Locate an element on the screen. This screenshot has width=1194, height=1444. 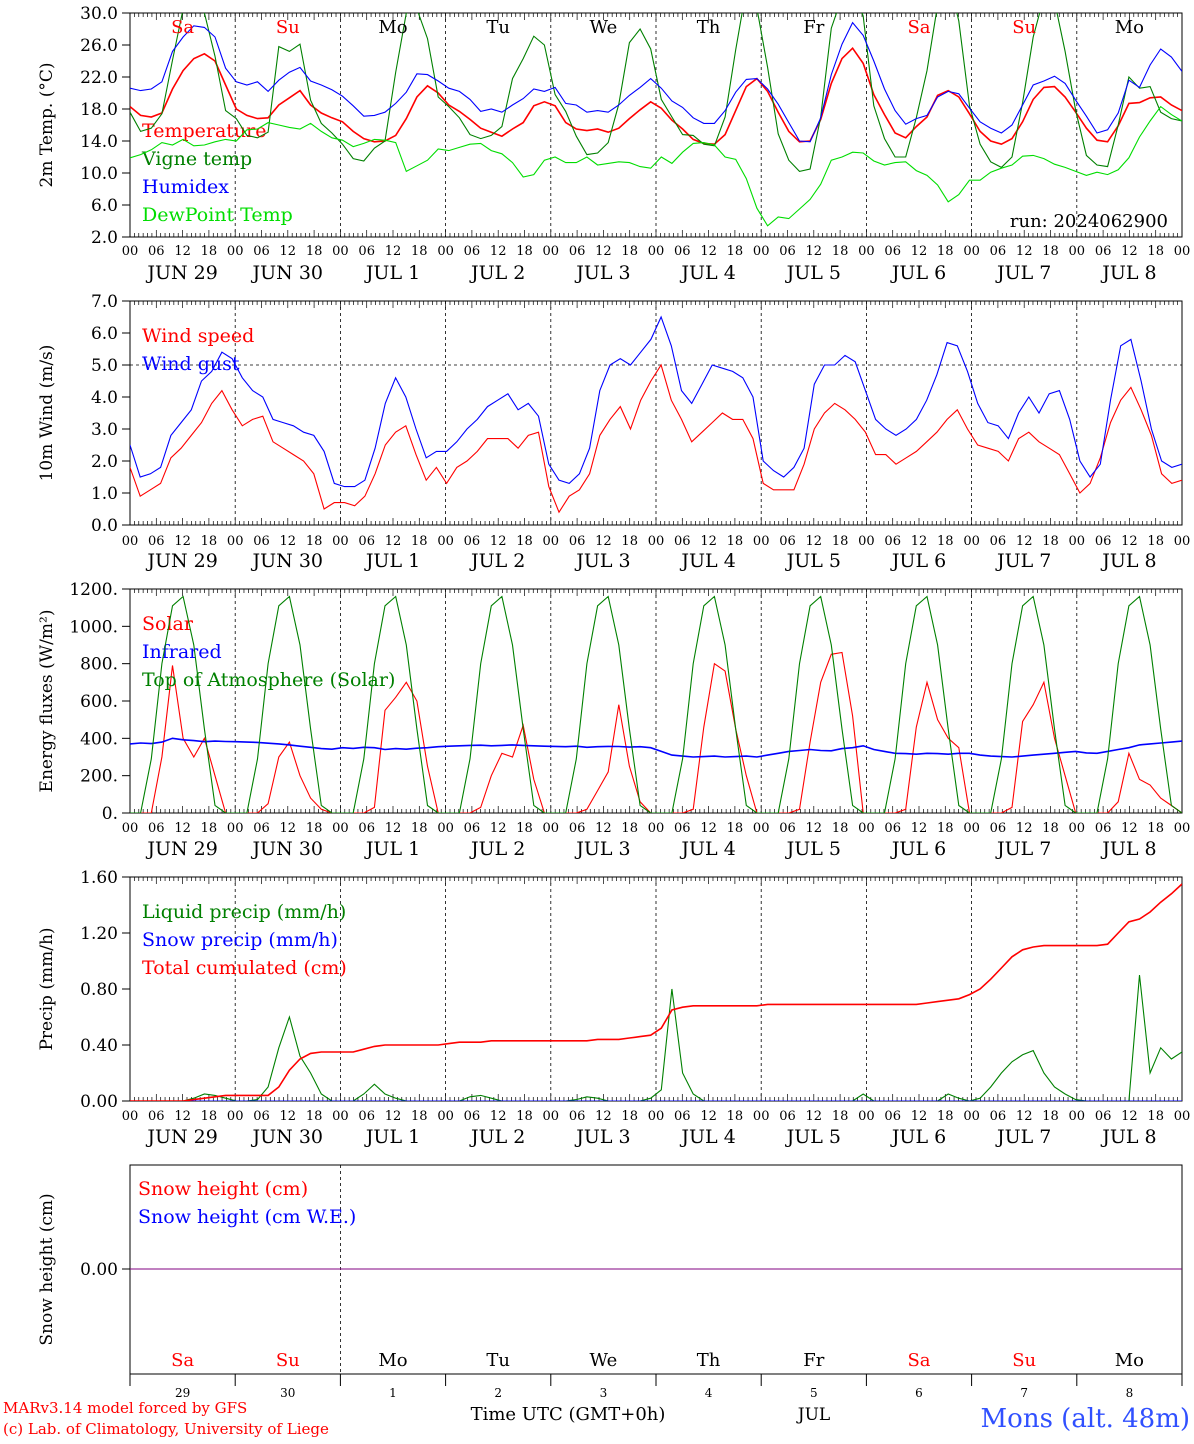
legend-entry: Wind speed is located at coordinates (198, 336).